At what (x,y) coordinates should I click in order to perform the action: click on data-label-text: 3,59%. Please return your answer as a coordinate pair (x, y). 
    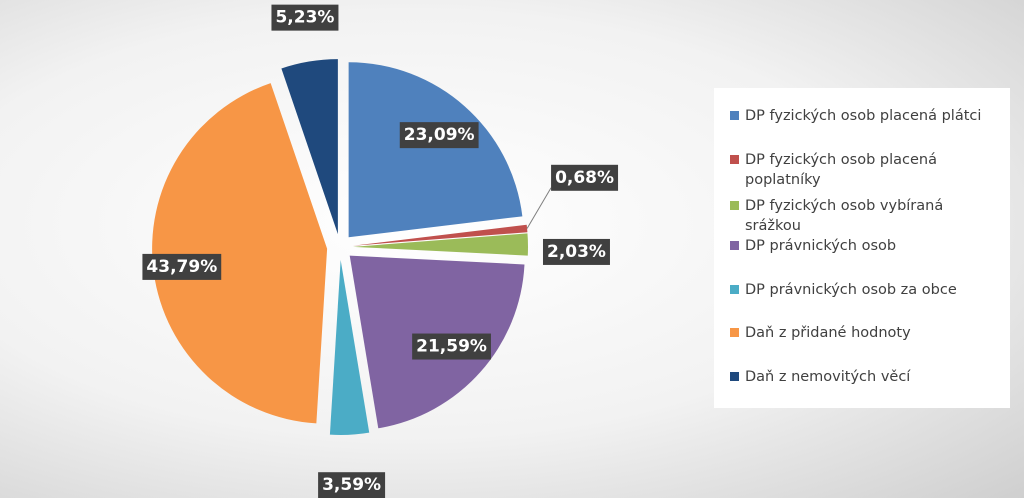
    Looking at the image, I should click on (351, 485).